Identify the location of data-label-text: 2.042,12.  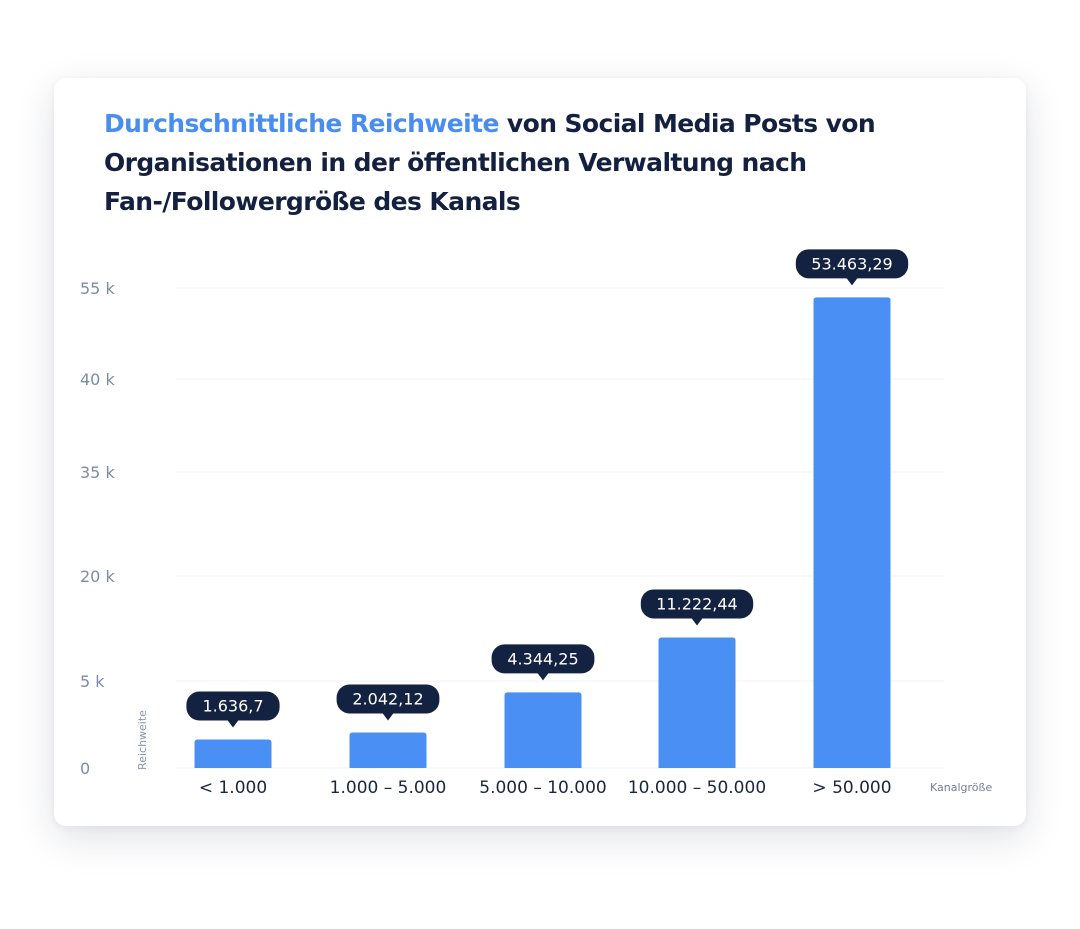
(387, 698).